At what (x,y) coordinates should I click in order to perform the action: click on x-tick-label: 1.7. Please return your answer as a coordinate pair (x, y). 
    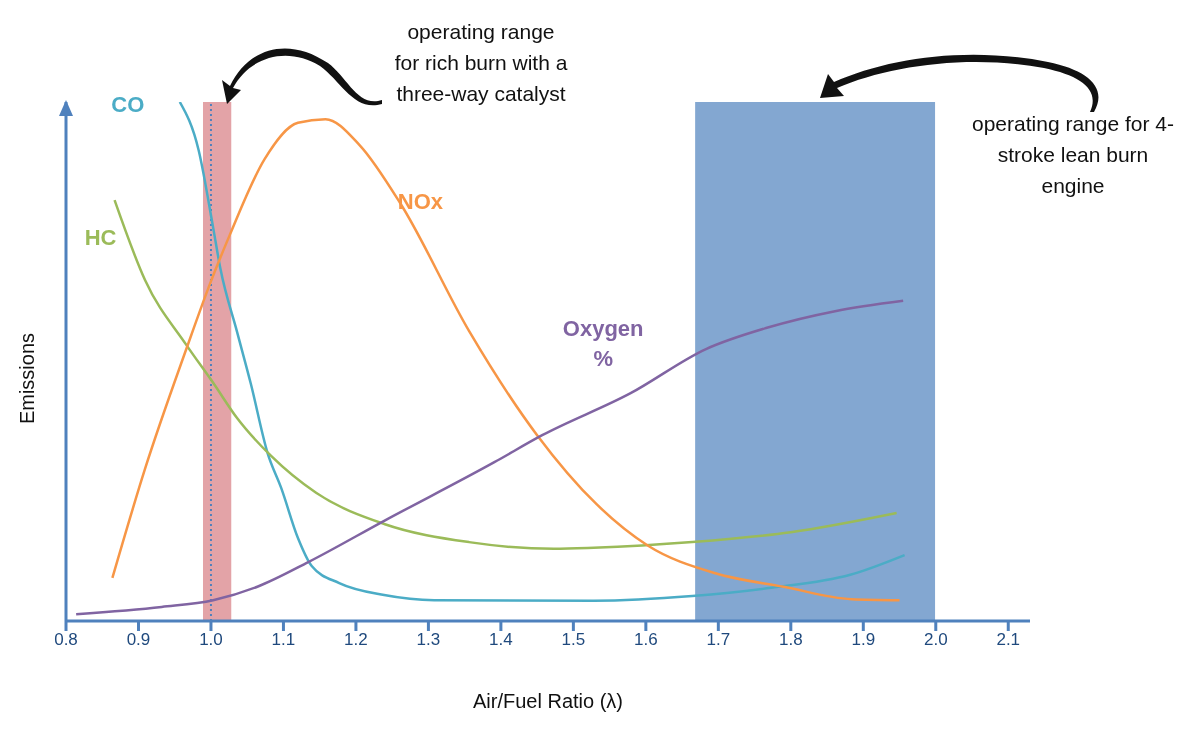
    Looking at the image, I should click on (718, 640).